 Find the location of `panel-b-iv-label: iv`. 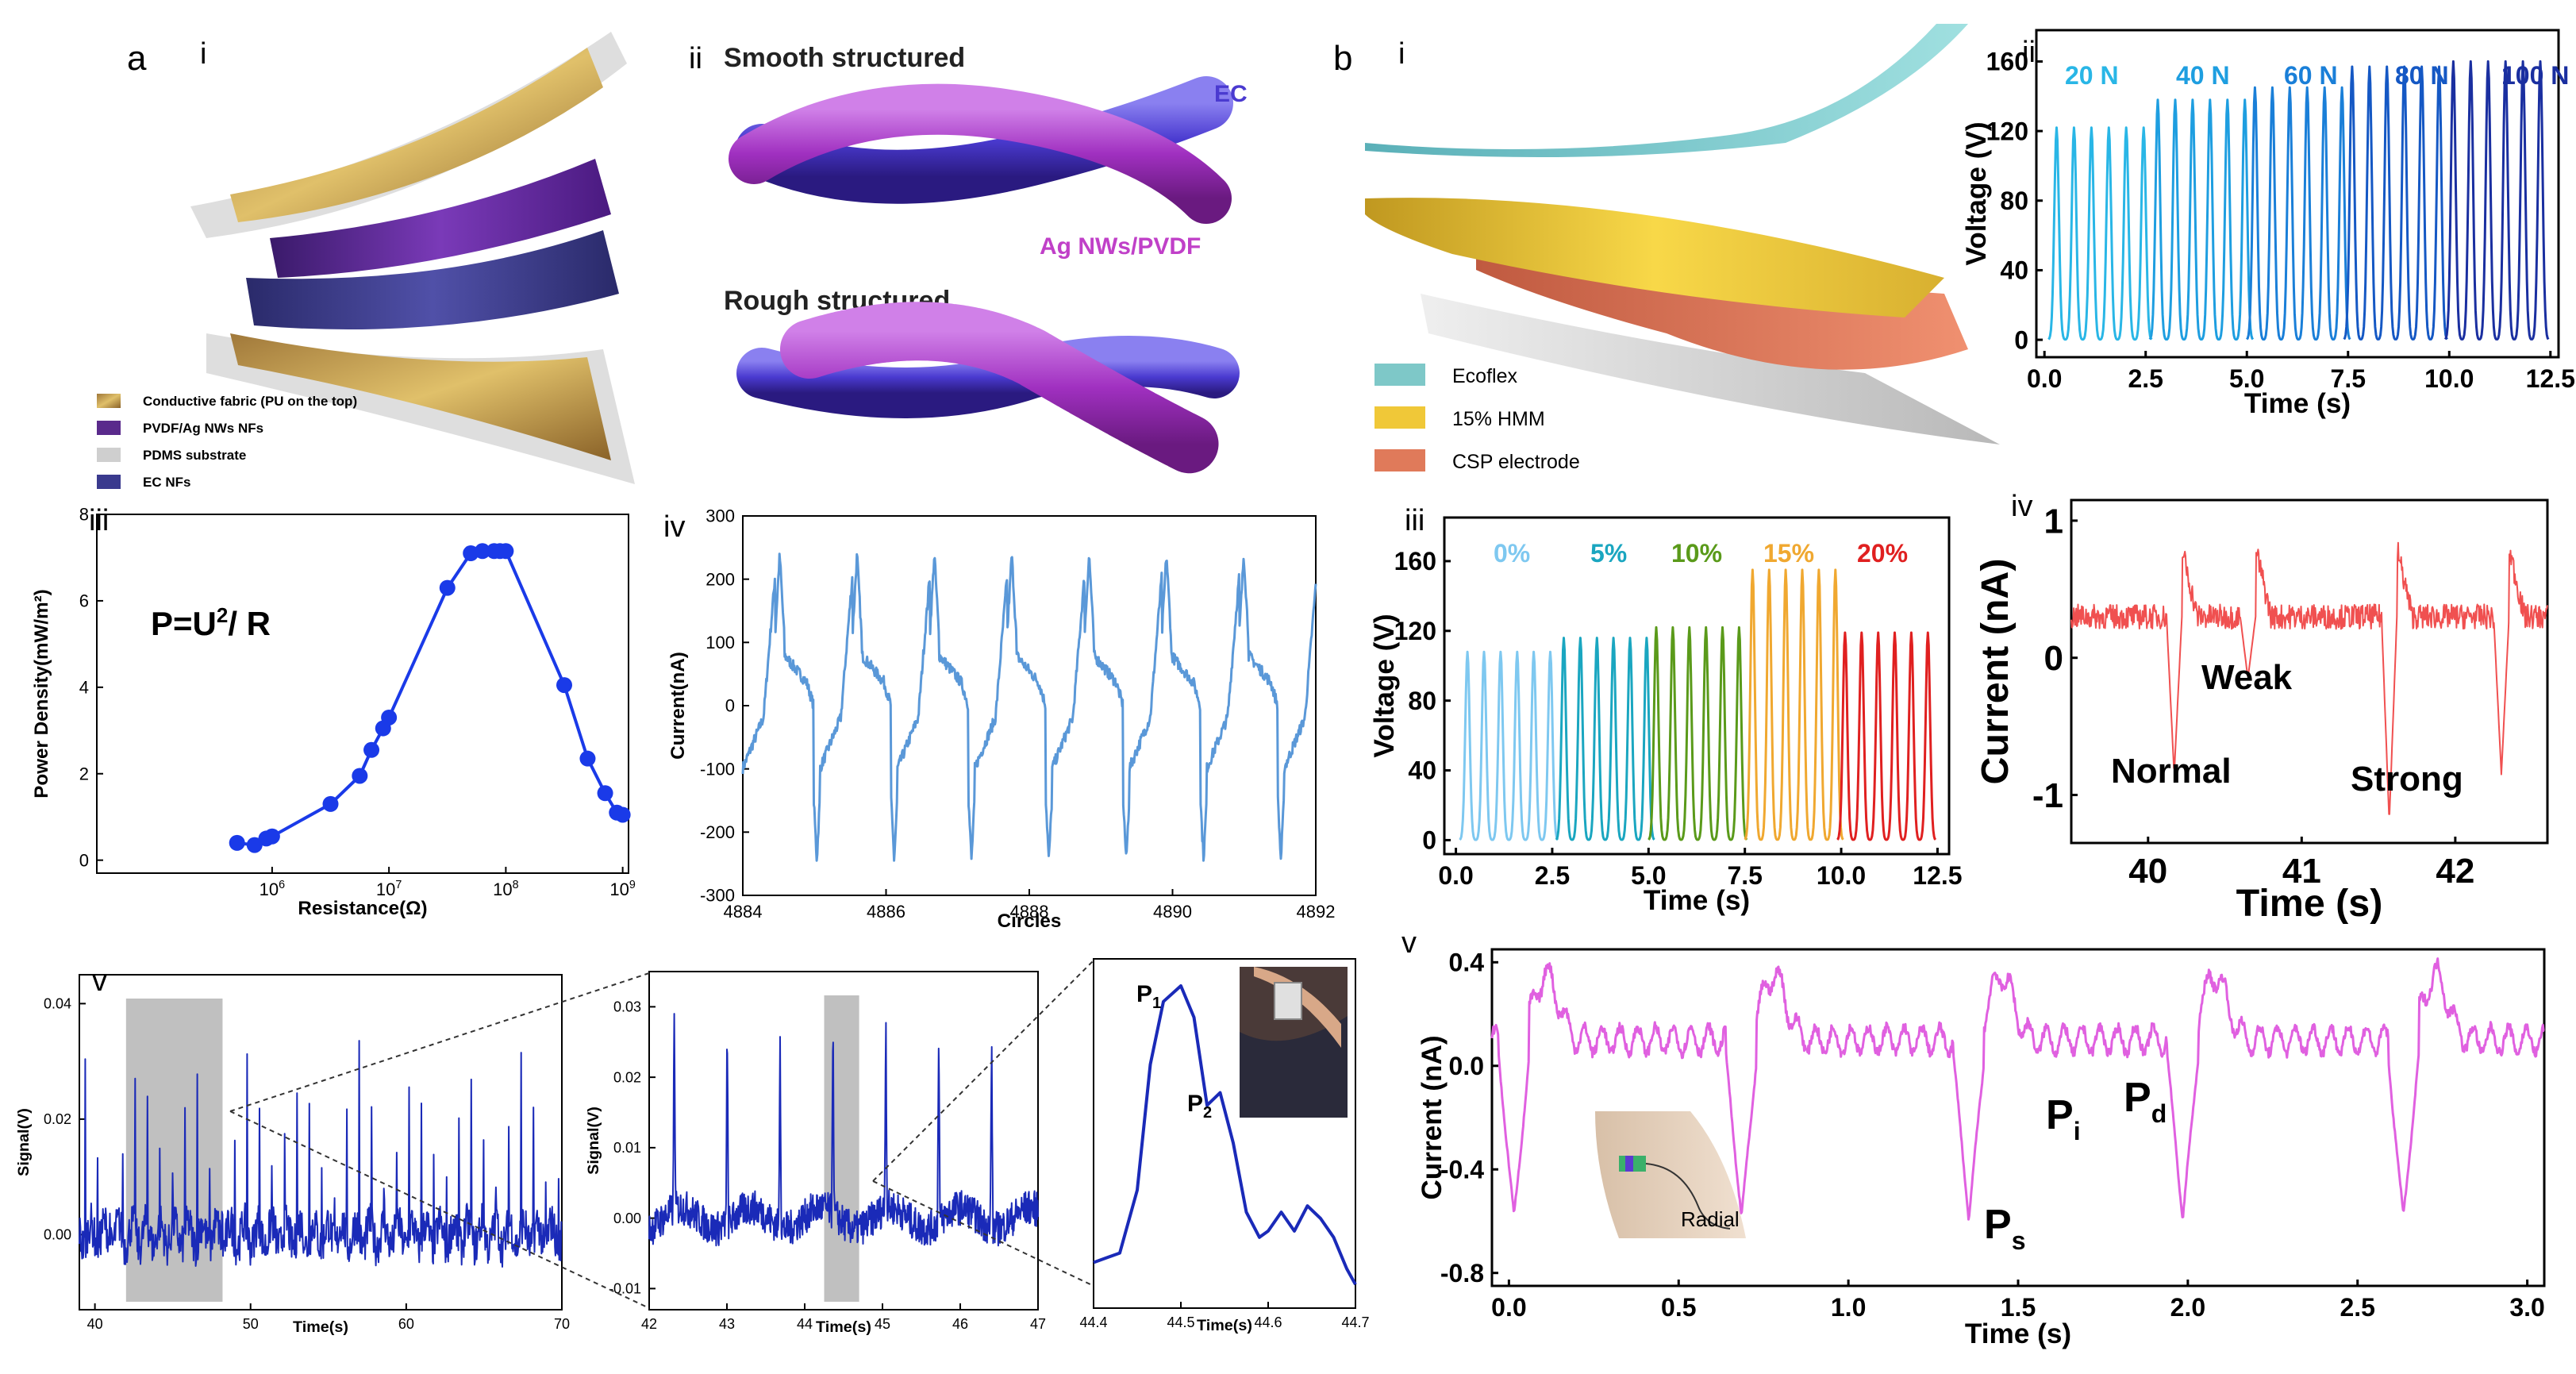

panel-b-iv-label: iv is located at coordinates (2022, 506).